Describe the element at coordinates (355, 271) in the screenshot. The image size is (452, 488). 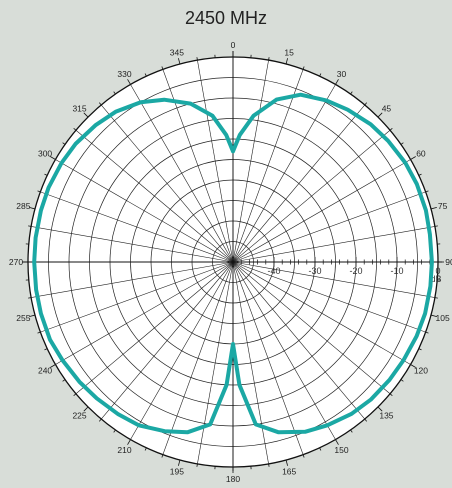
I see `db-tick-label: -20` at that location.